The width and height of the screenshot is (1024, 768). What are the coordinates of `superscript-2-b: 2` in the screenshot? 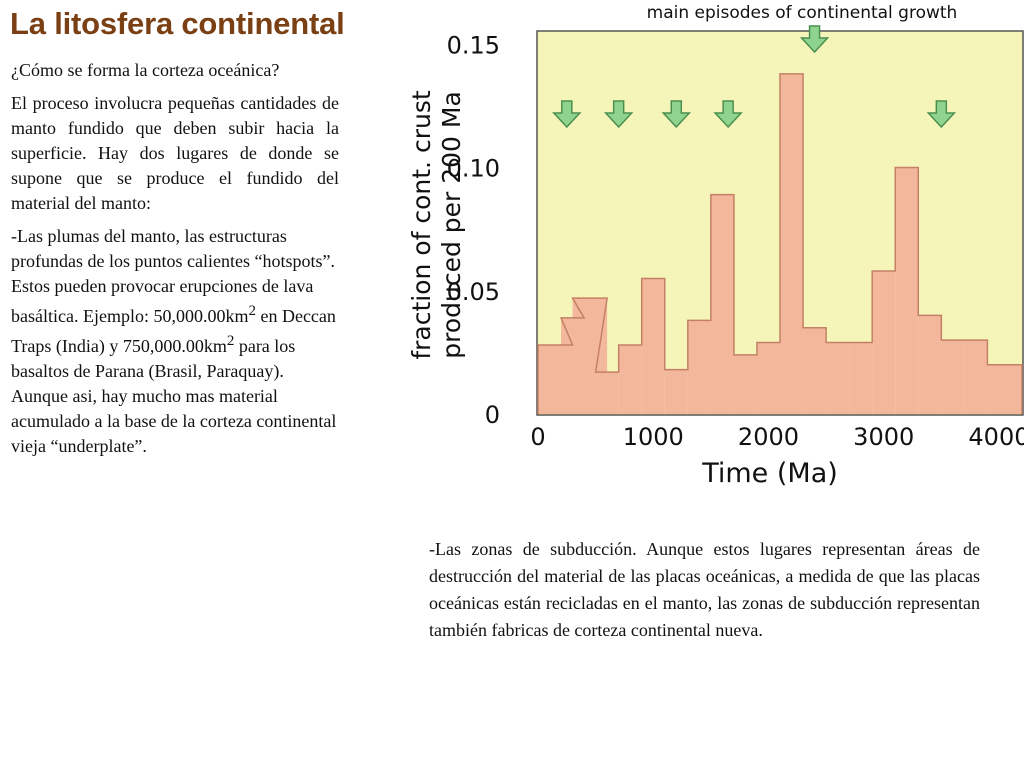 It's located at (230, 341).